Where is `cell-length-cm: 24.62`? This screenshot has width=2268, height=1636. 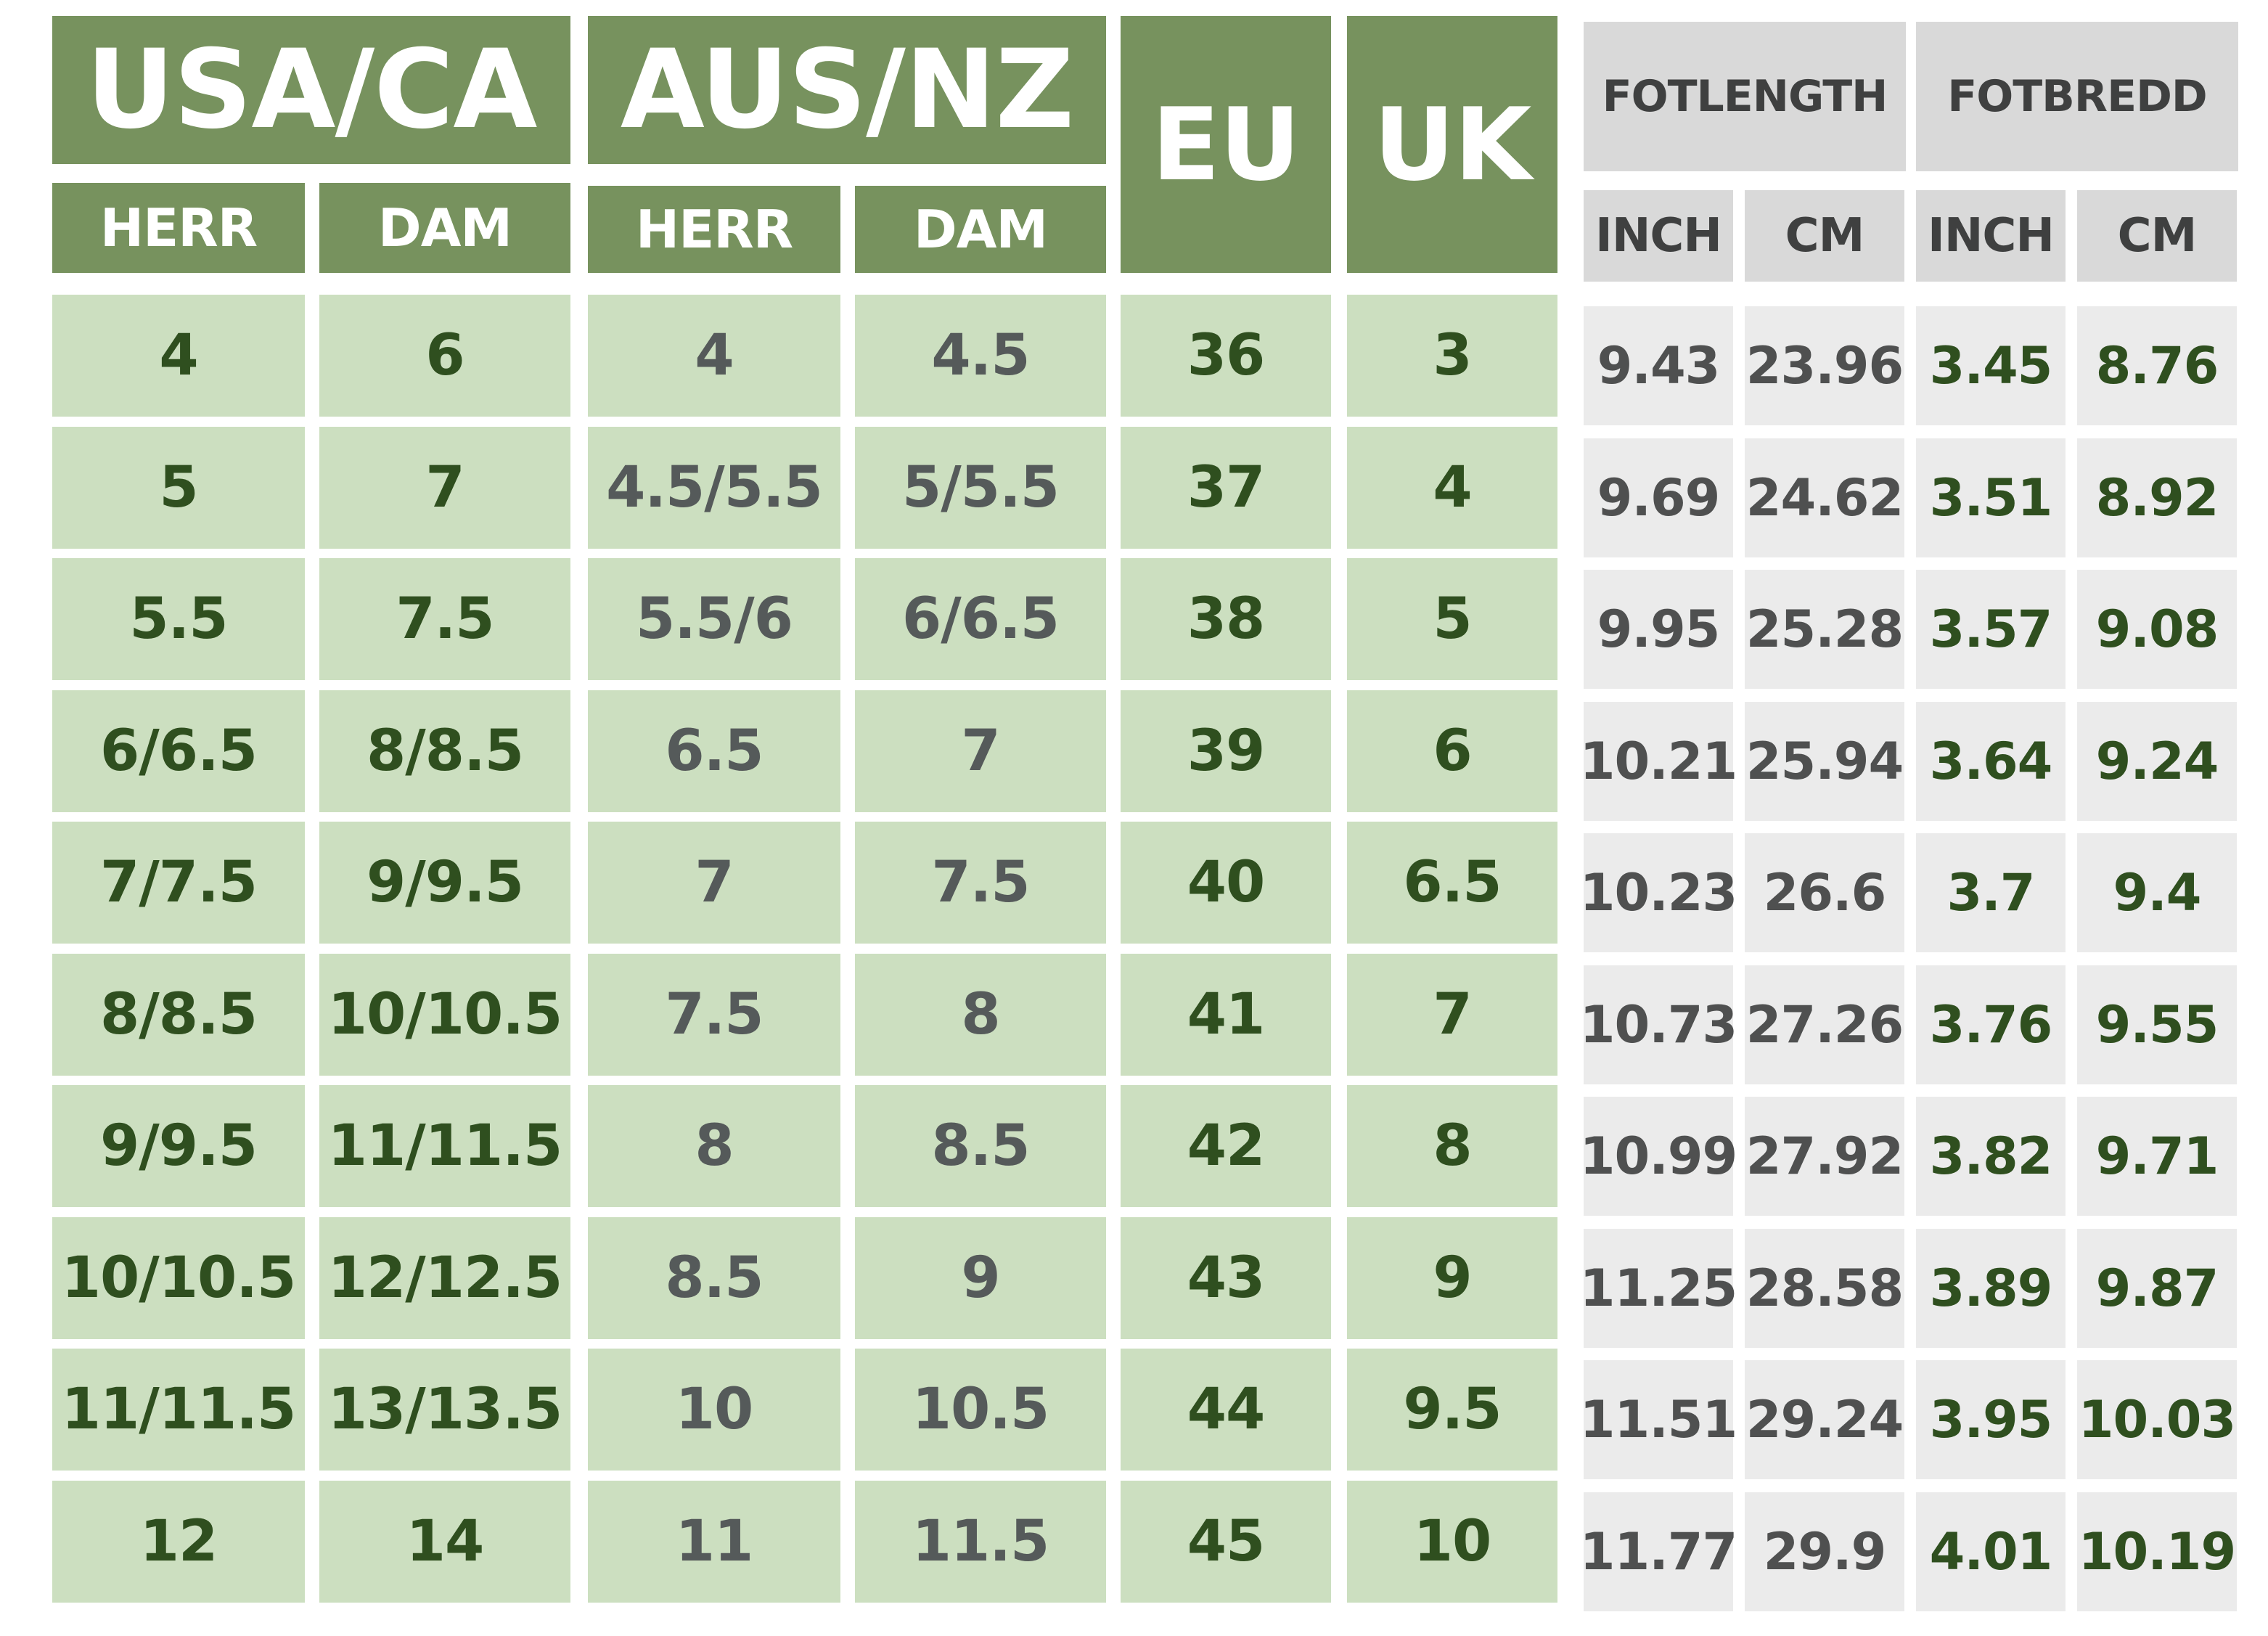
cell-length-cm: 24.62 is located at coordinates (1824, 497).